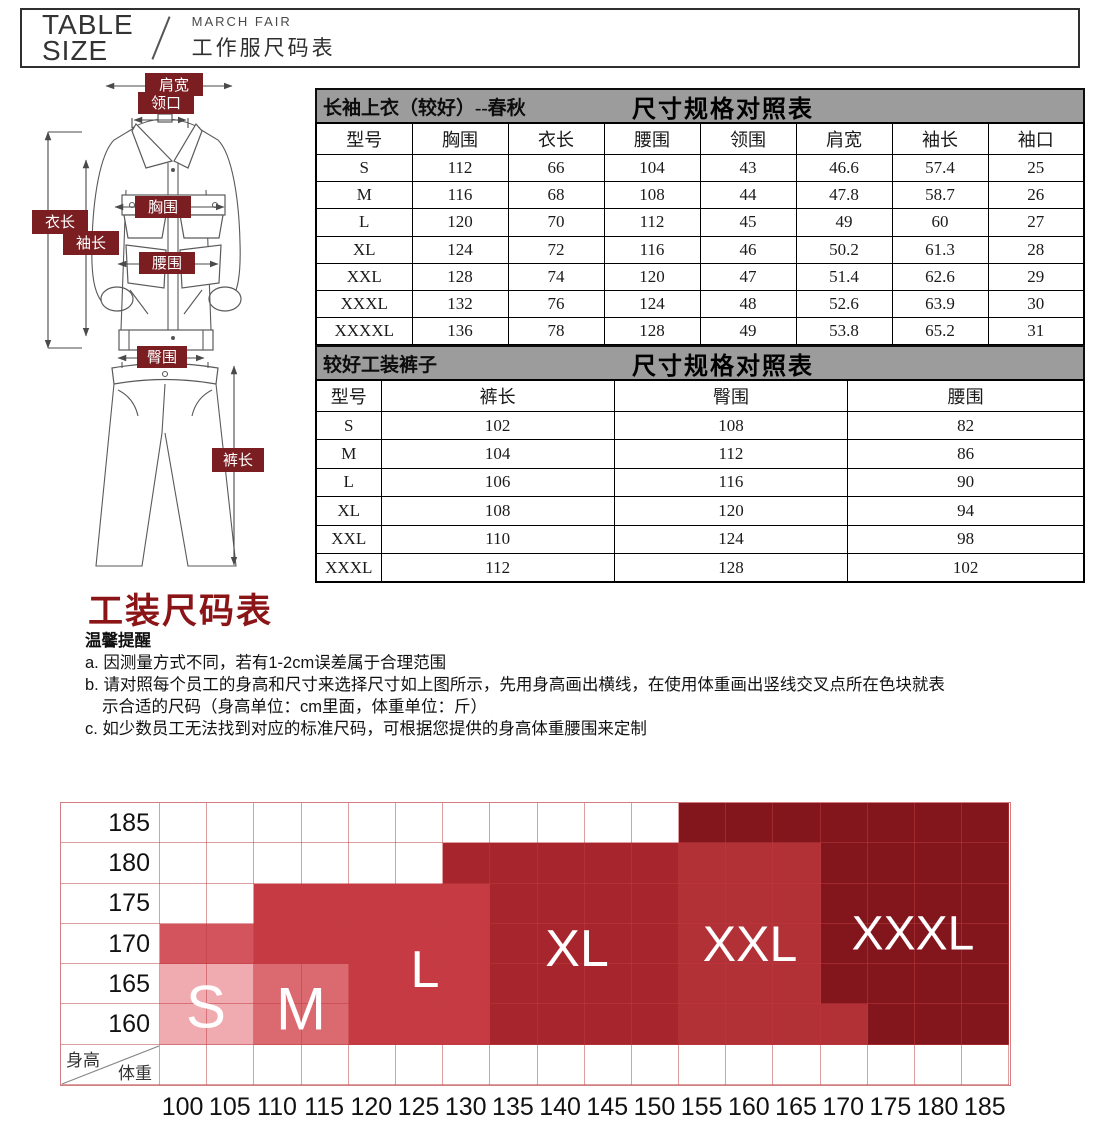 The height and width of the screenshot is (1133, 1100). What do you see at coordinates (550, 38) in the screenshot?
I see `header-box: TABLE SIZE MARCH FAIR 工作服尺码表` at bounding box center [550, 38].